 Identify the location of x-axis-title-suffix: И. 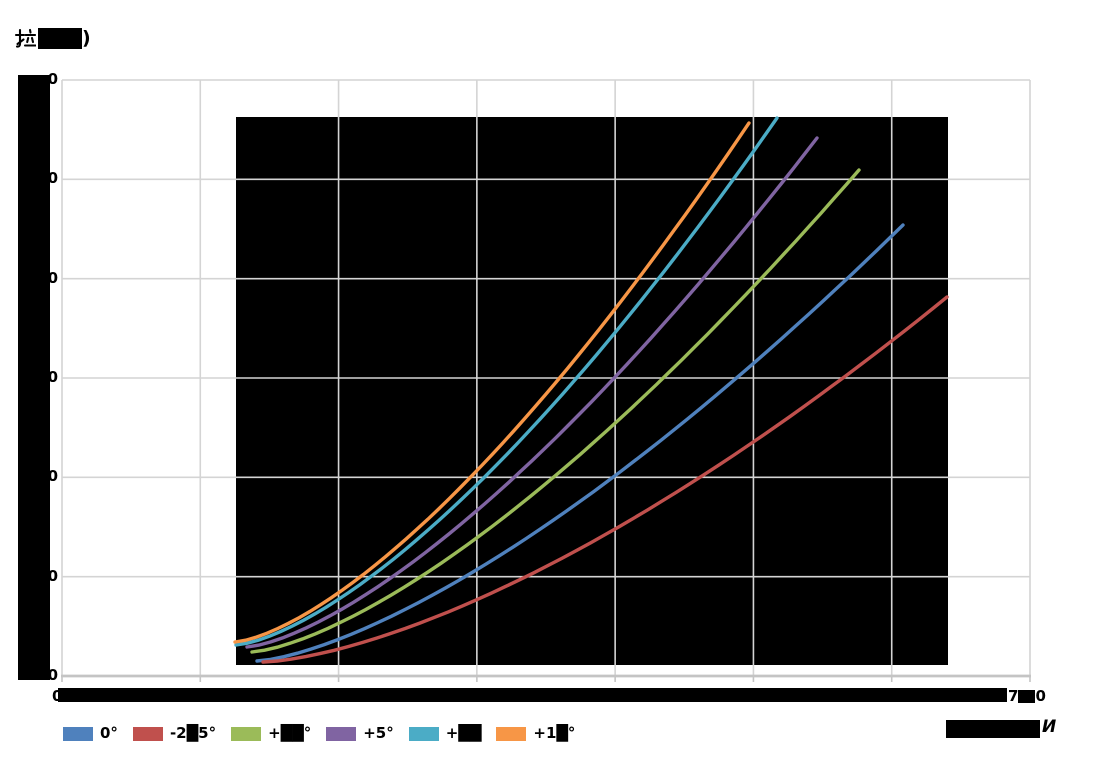
(1049, 727).